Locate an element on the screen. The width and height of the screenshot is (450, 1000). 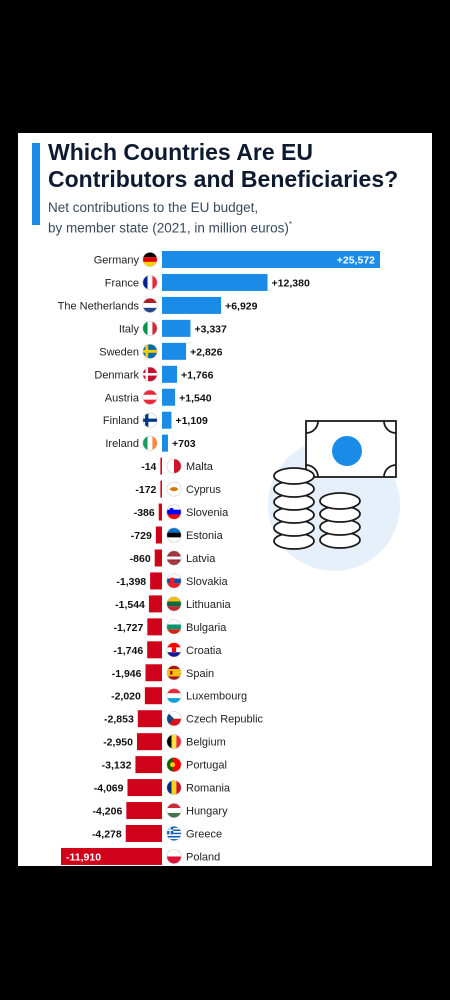
bar-latvia is located at coordinates (158, 558).